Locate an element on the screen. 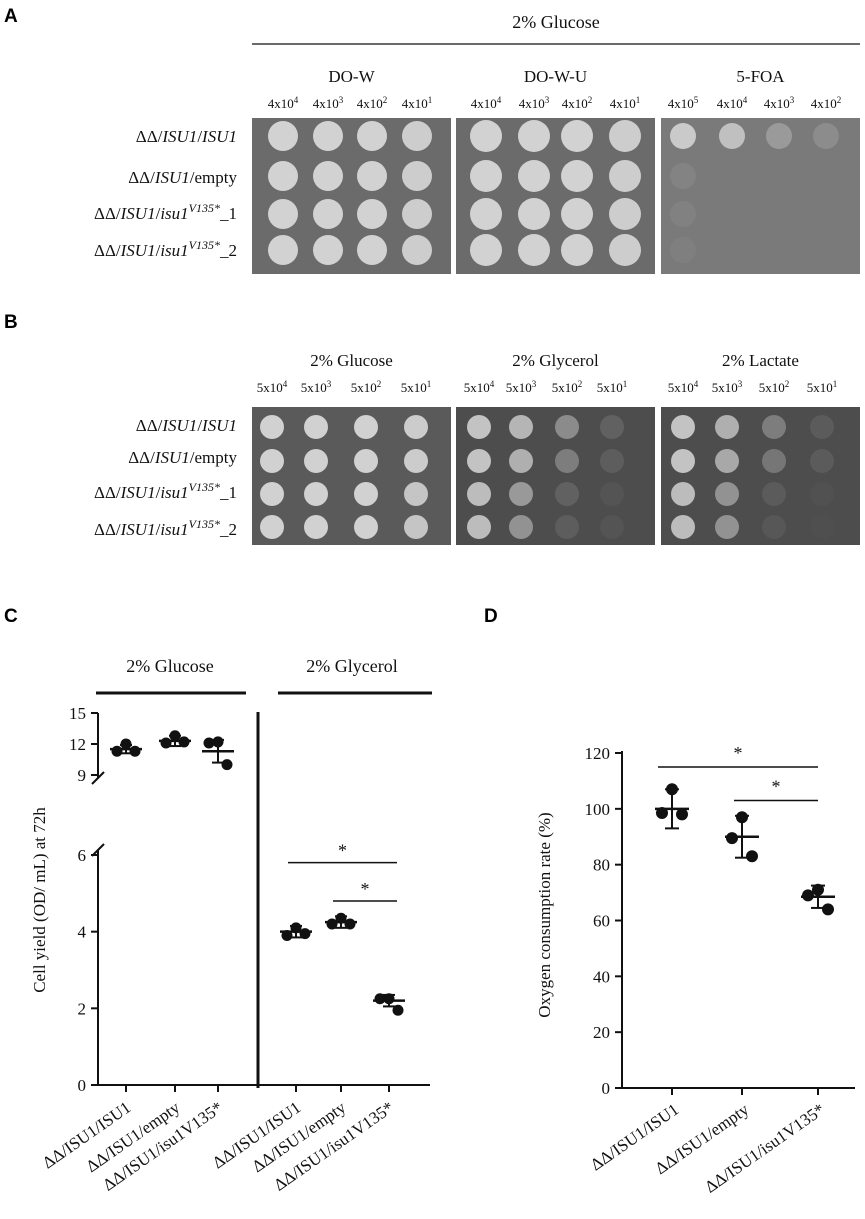 Image resolution: width=865 pixels, height=1219 pixels. plate-title: 2% Glucose is located at coordinates (351, 360).